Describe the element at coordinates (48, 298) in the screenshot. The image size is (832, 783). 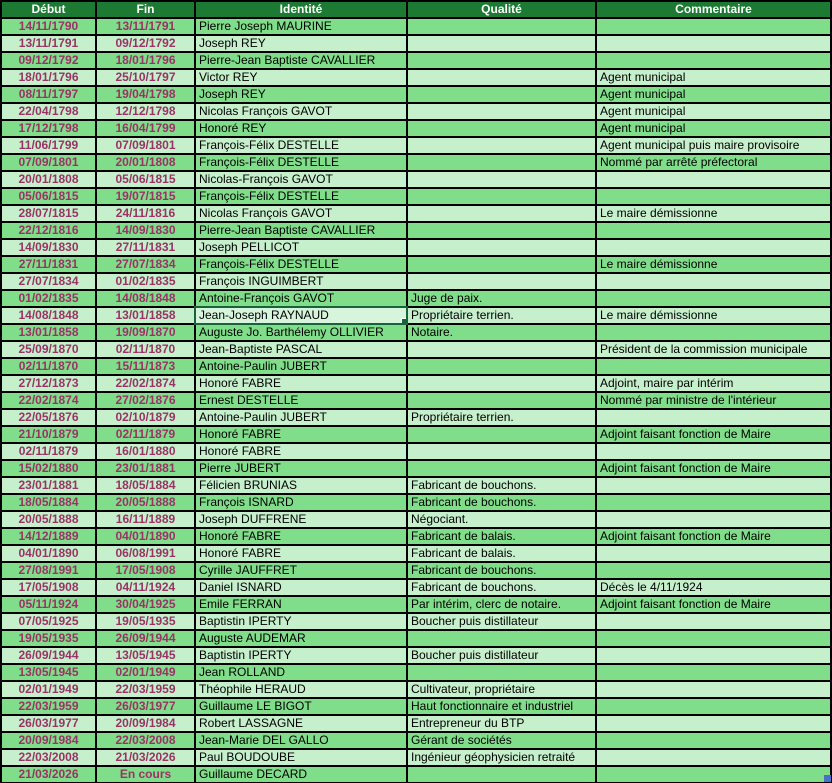
I see `cell-debut: 01/02/1835` at that location.